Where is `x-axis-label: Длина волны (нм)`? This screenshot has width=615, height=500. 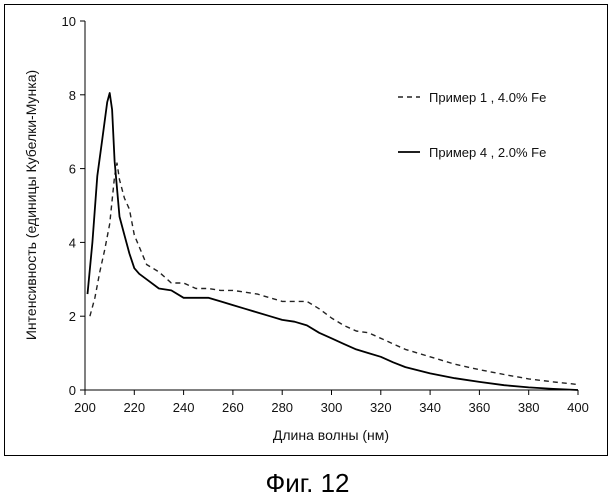
x-axis-label: Длина волны (нм) is located at coordinates (331, 435).